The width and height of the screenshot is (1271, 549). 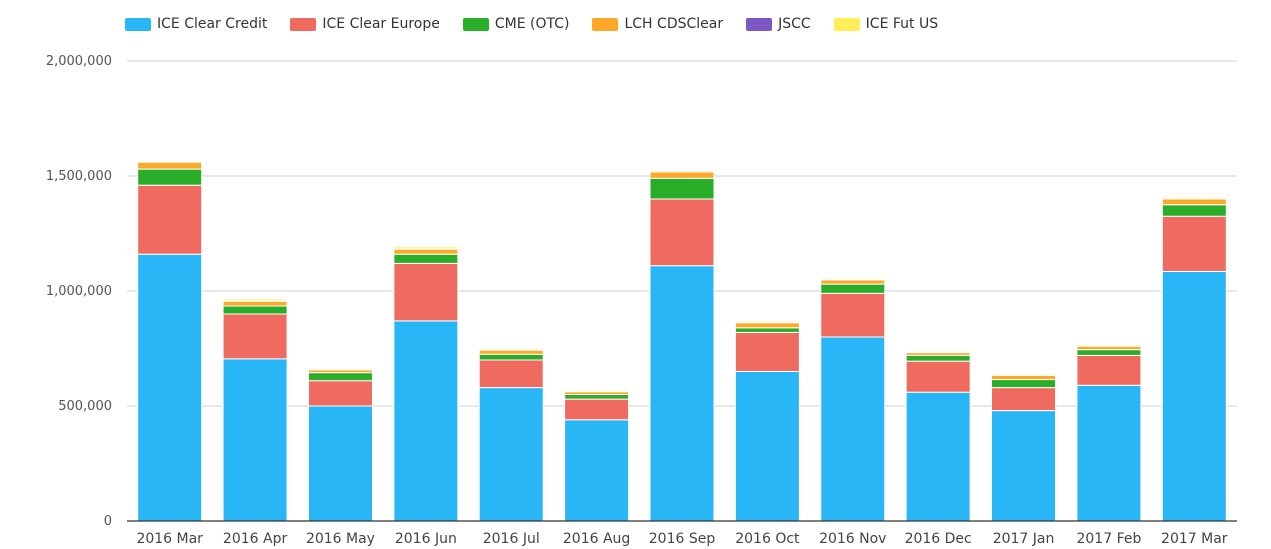 What do you see at coordinates (212, 24) in the screenshot?
I see `legend-label: ICE Clear Credit` at bounding box center [212, 24].